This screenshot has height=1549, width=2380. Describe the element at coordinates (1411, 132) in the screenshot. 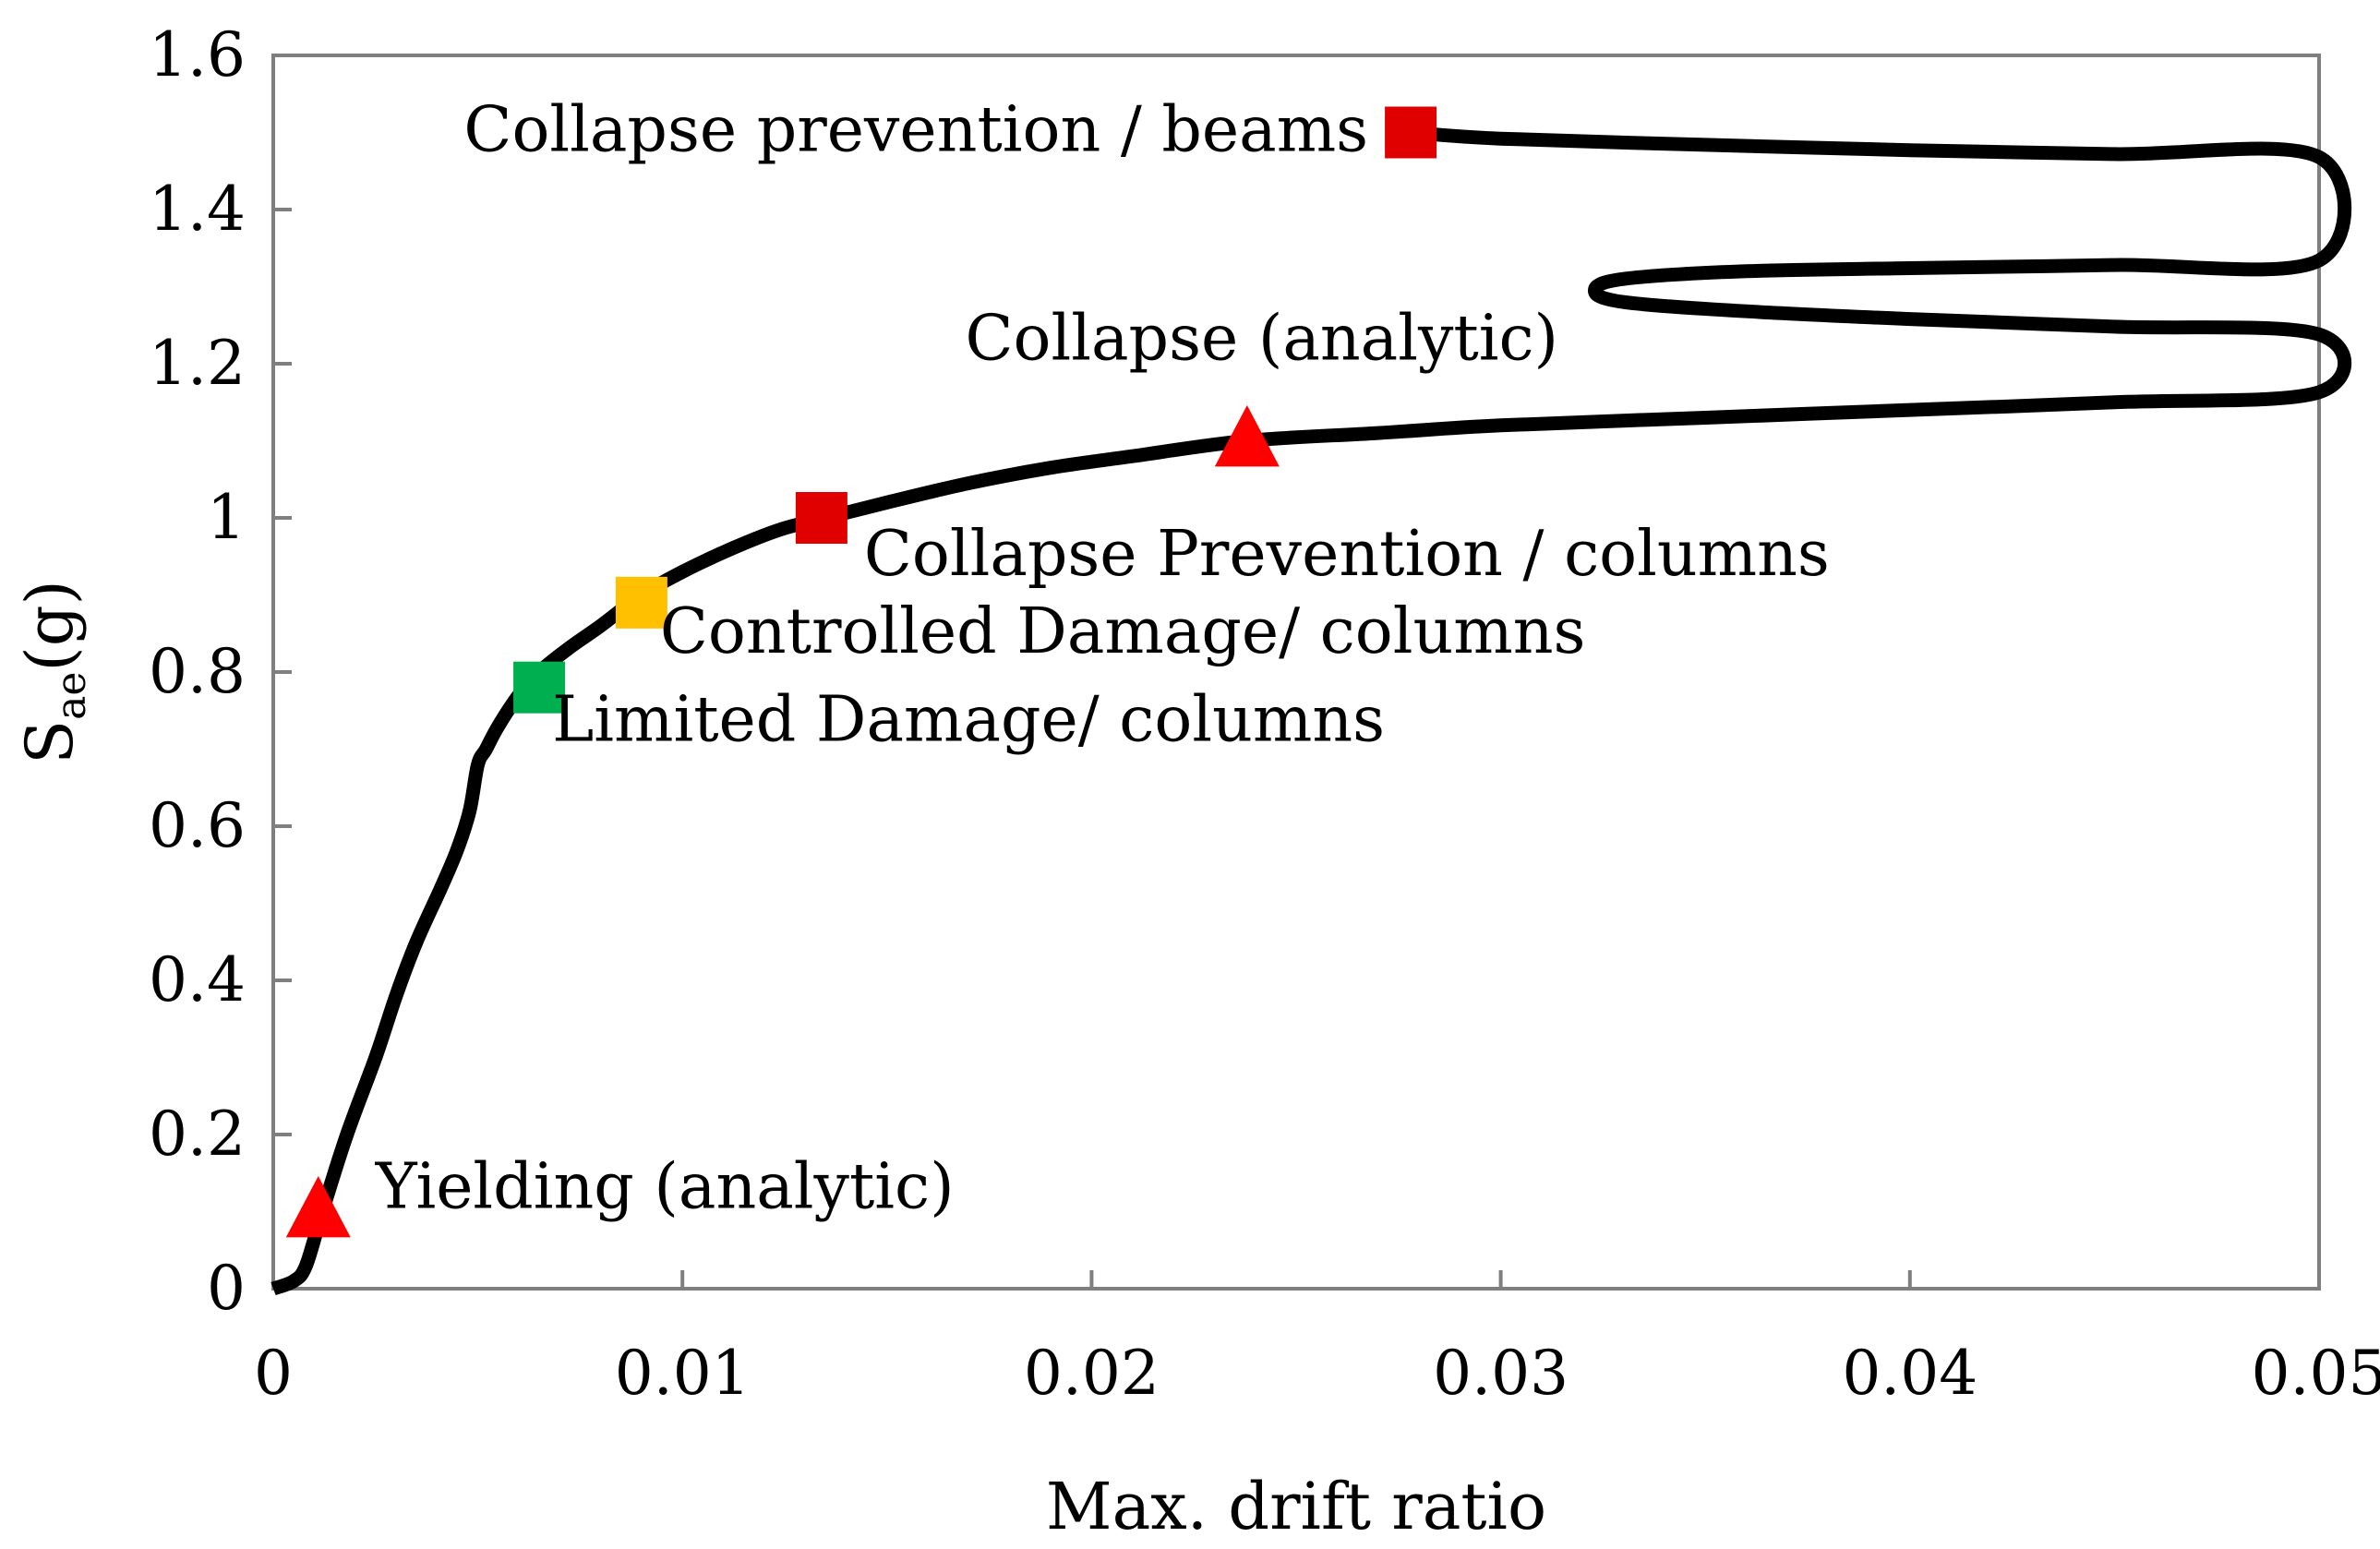

I see `marker-collapse-prevention-beams` at that location.